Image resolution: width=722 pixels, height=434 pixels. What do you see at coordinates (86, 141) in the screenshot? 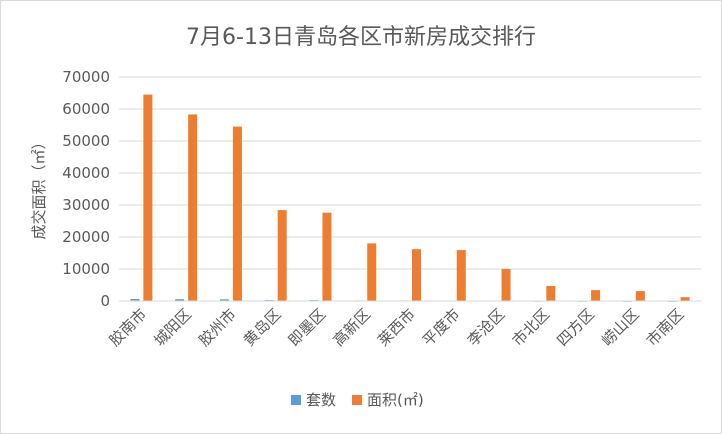
I see `y-tick-label: 50000` at bounding box center [86, 141].